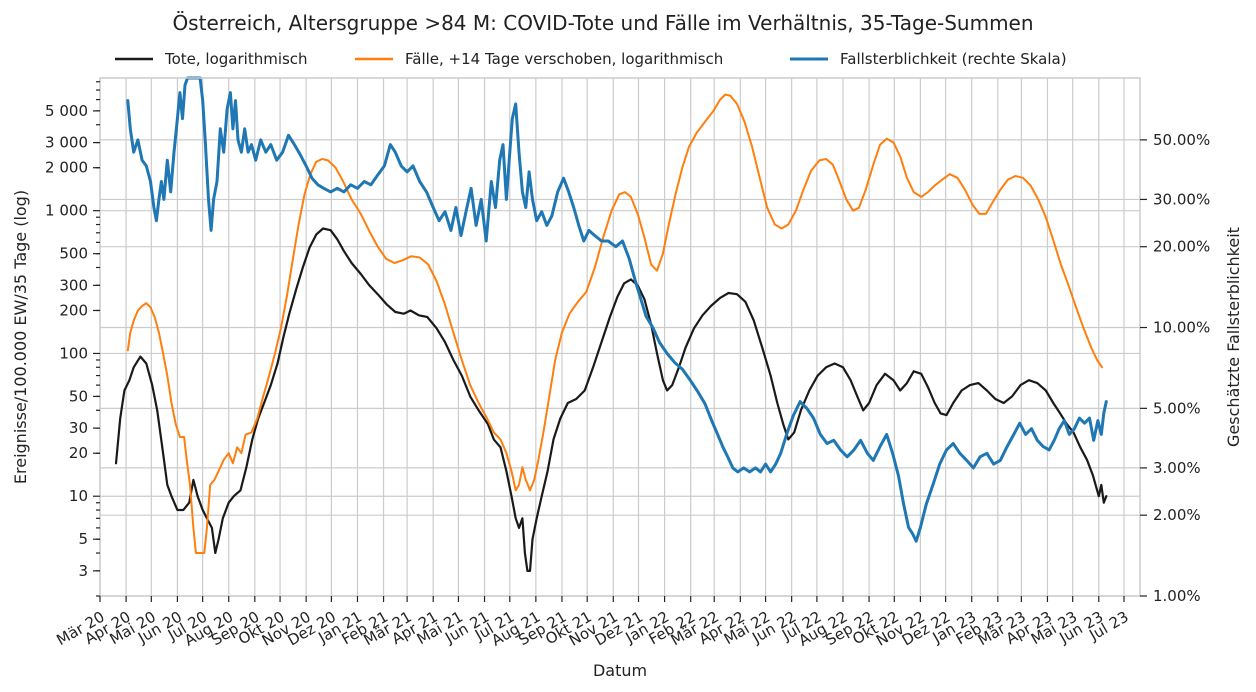  Describe the element at coordinates (78, 496) in the screenshot. I see `y-tick-label: 10` at that location.